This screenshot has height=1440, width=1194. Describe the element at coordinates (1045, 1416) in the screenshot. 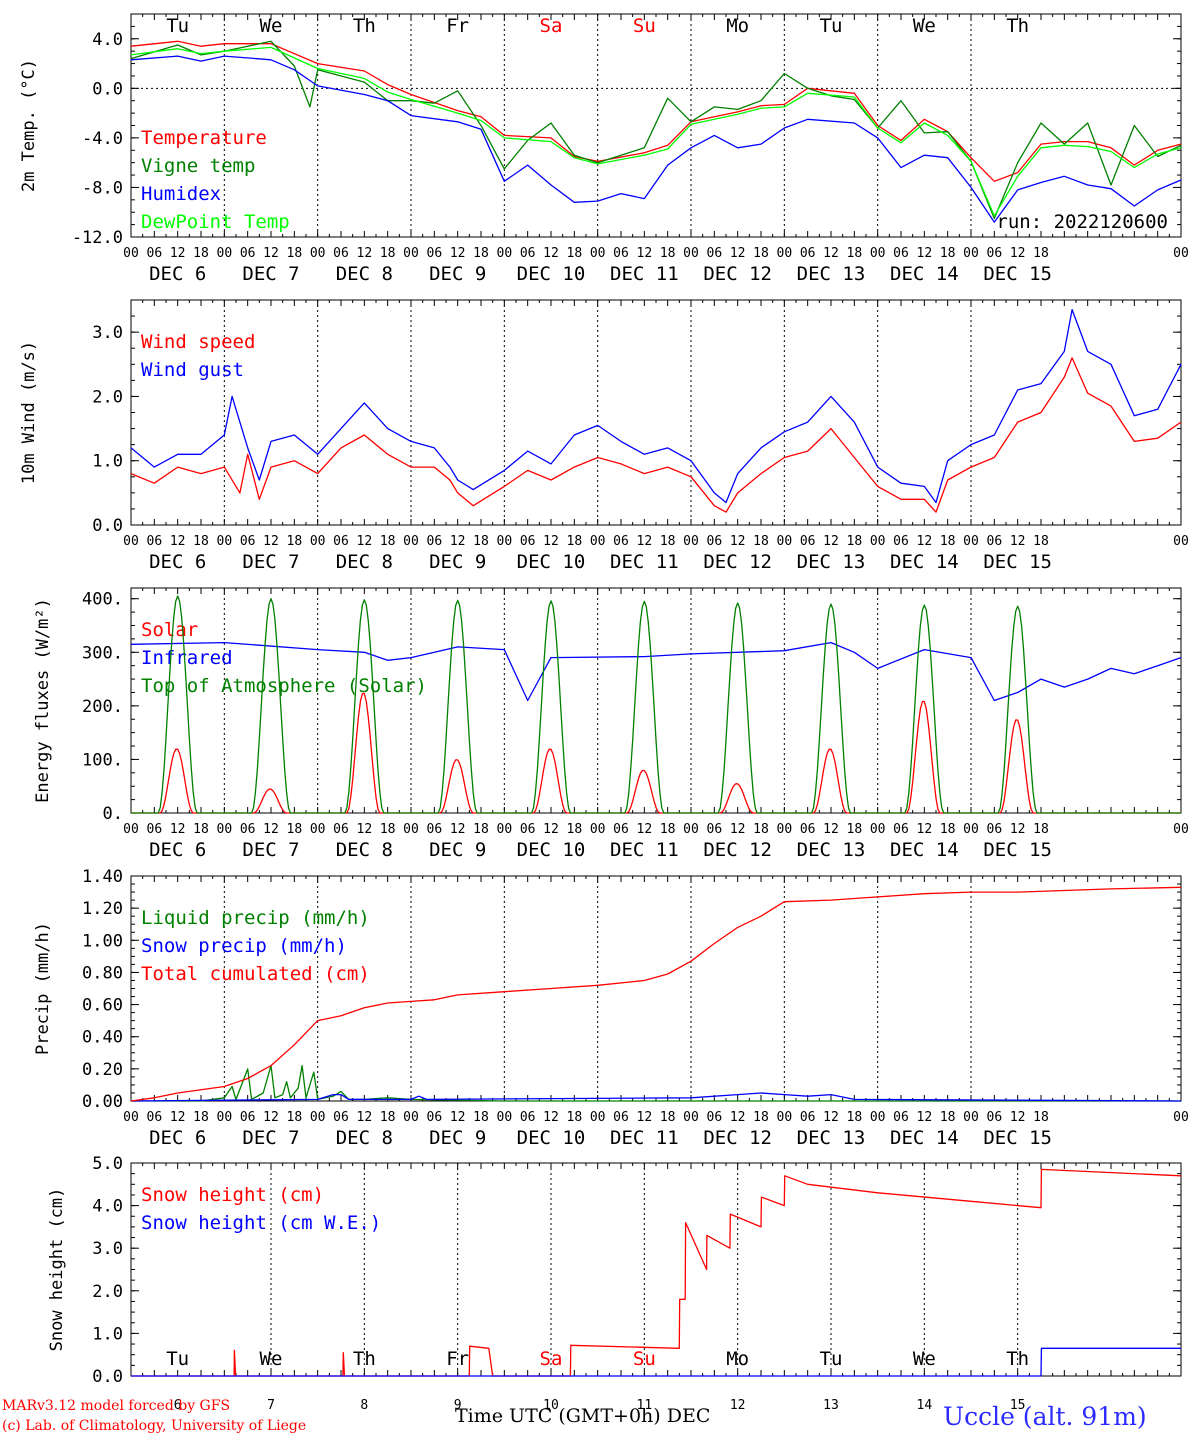

I see `station-label: Uccle (alt. 91m)` at that location.